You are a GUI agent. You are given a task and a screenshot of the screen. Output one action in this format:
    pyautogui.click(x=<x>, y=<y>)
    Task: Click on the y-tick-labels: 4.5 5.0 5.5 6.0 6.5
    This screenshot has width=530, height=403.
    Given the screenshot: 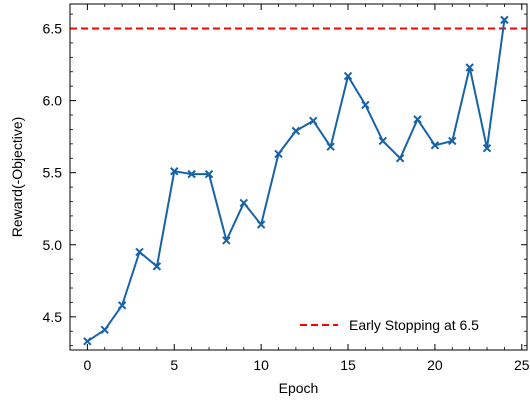 What is the action you would take?
    pyautogui.click(x=53, y=173)
    